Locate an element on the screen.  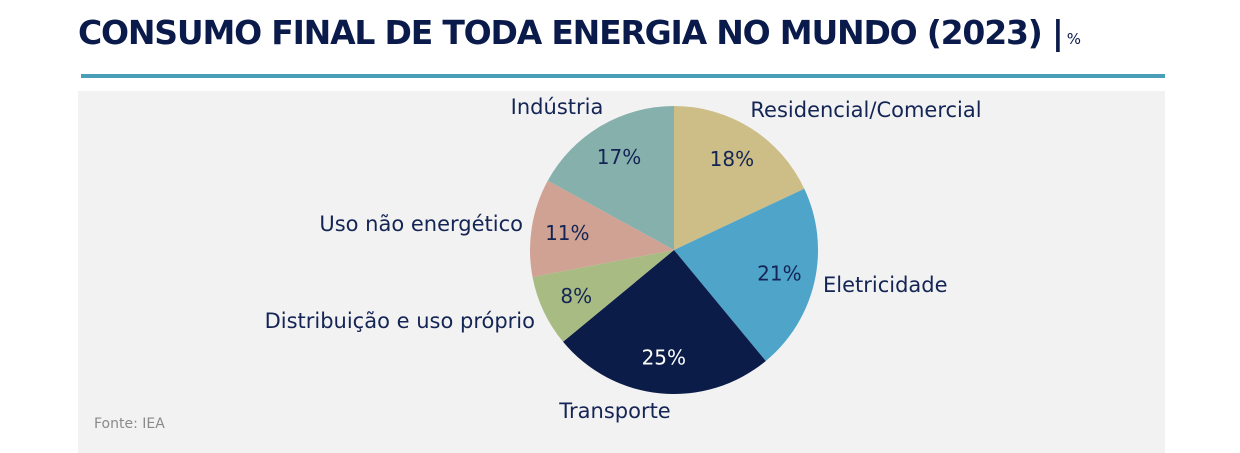
slice-value-uso-nao-energetico: 11% is located at coordinates (567, 233).